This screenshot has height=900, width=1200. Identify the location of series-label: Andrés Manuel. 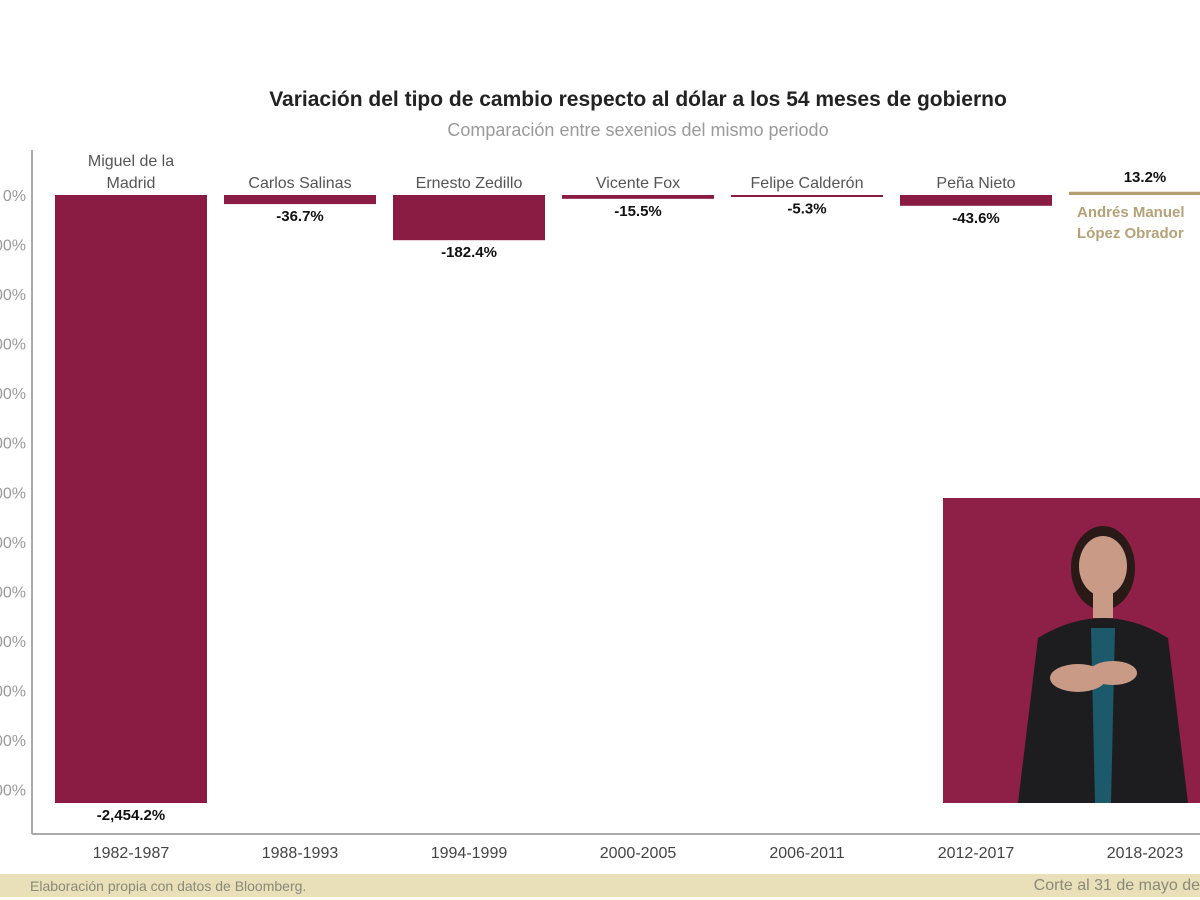
(1131, 212).